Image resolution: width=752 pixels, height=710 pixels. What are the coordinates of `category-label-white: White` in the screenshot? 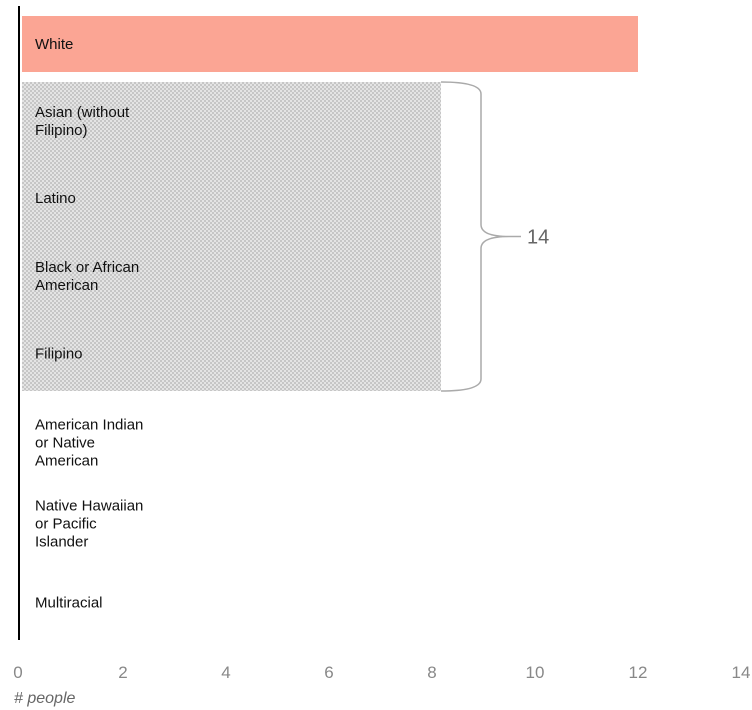 It's located at (54, 44).